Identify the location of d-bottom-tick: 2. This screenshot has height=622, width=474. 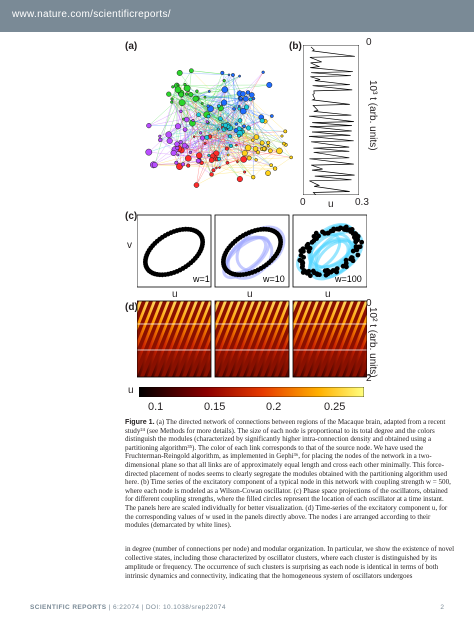
(369, 378).